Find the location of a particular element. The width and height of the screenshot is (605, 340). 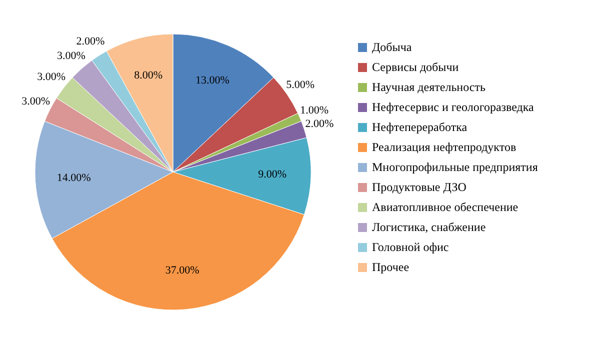

data-label: 14.00% is located at coordinates (73, 178).